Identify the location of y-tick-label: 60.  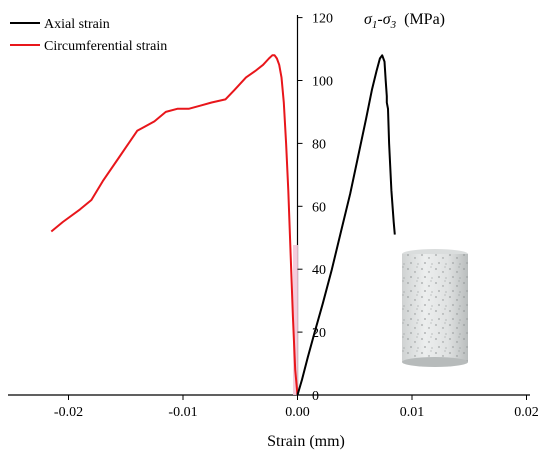
(319, 207).